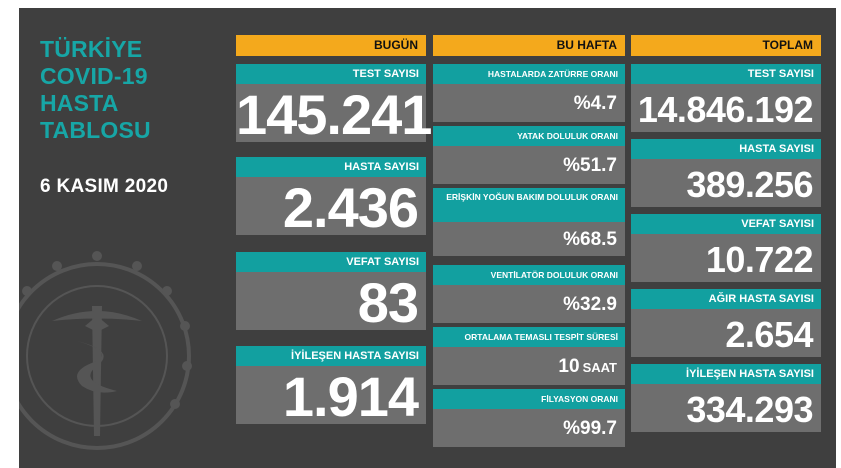 The image size is (841, 468). What do you see at coordinates (529, 366) in the screenshot?
I see `card-value: 10 SAAT` at bounding box center [529, 366].